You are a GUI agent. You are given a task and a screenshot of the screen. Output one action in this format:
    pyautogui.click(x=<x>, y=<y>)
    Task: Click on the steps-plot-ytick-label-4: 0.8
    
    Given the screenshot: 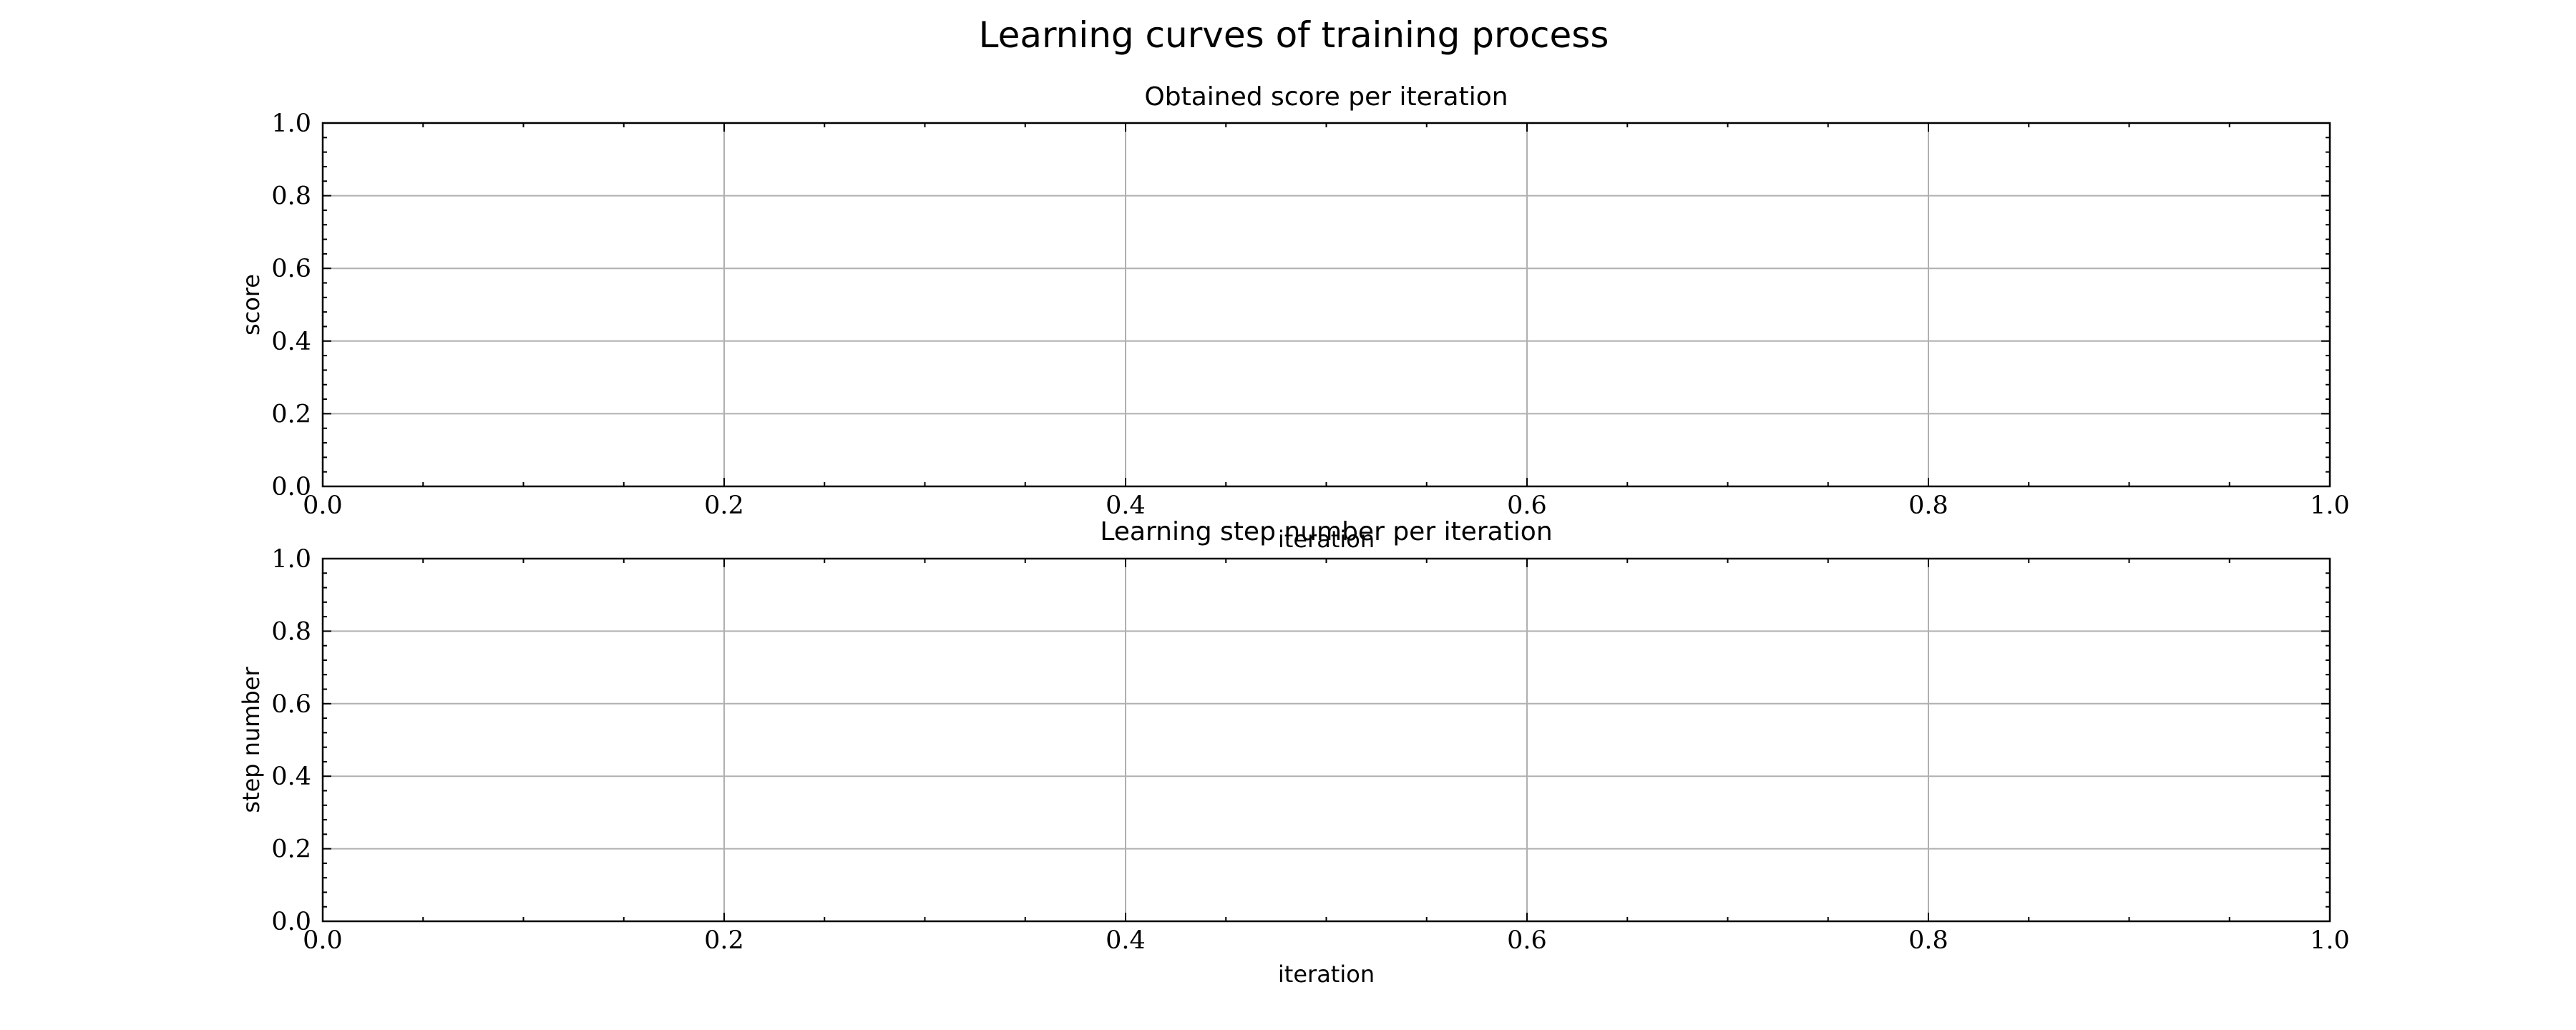 What is the action you would take?
    pyautogui.click(x=291, y=632)
    